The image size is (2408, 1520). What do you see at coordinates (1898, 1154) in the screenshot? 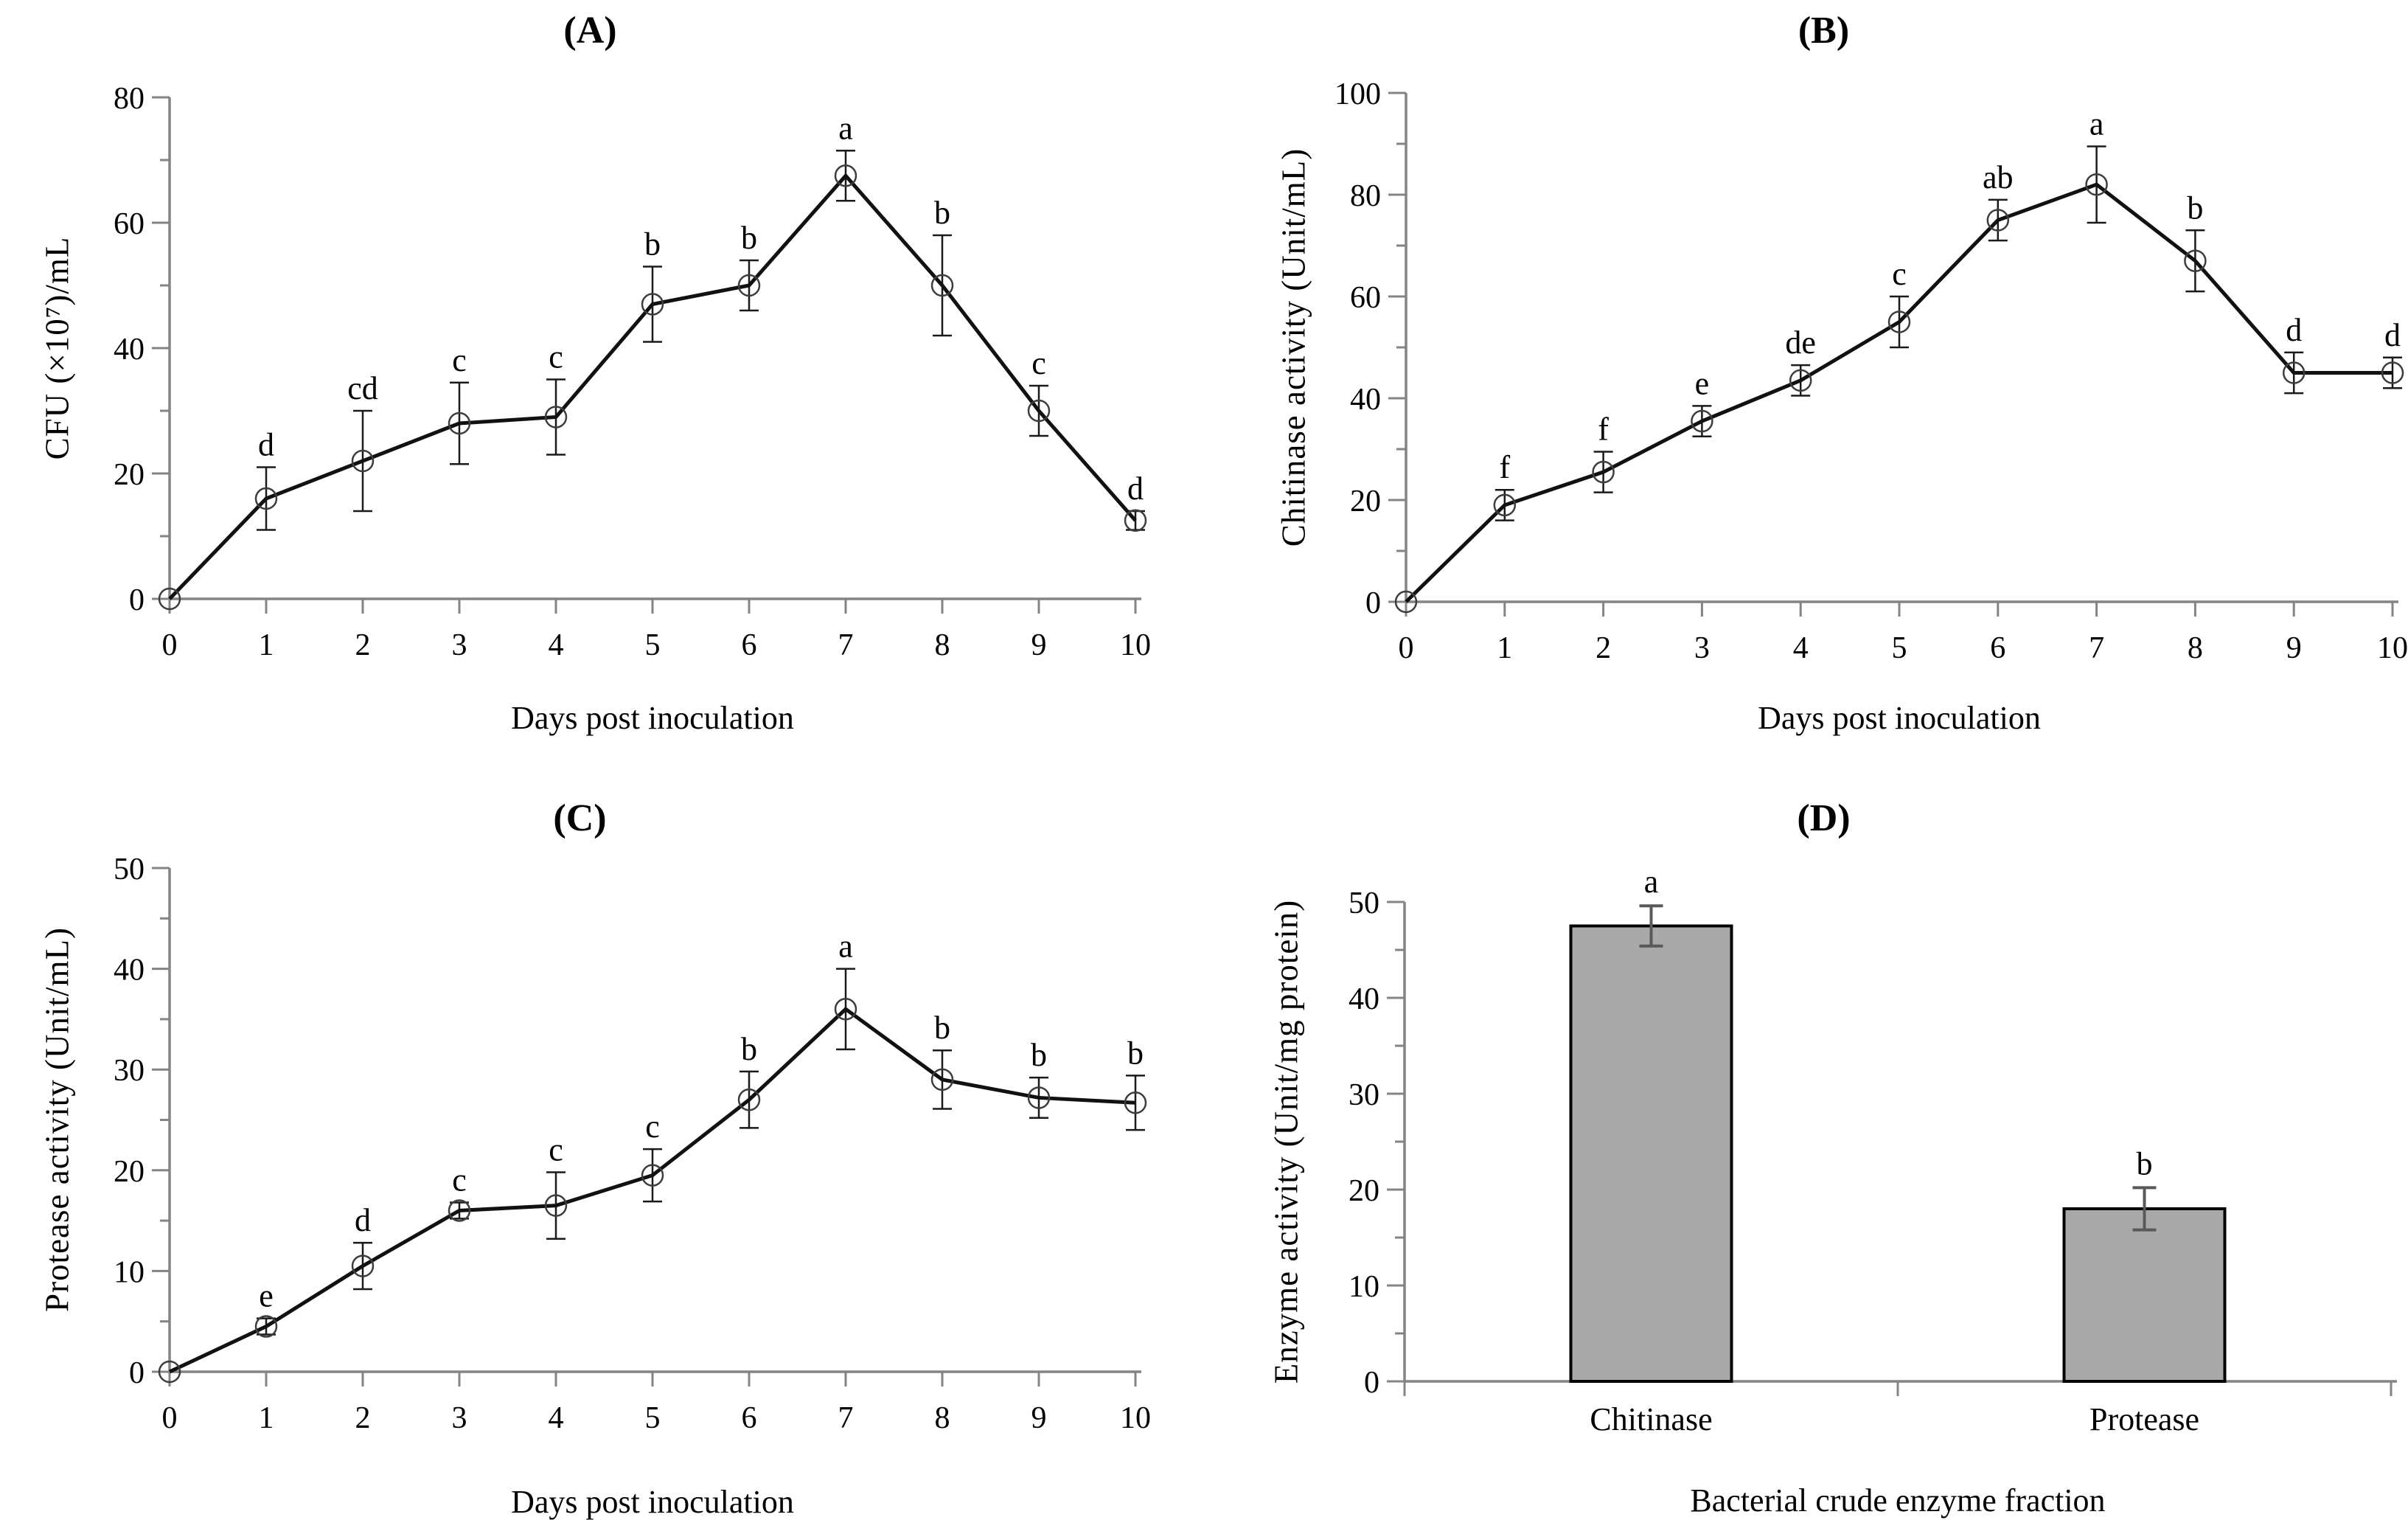
I see `bars` at bounding box center [1898, 1154].